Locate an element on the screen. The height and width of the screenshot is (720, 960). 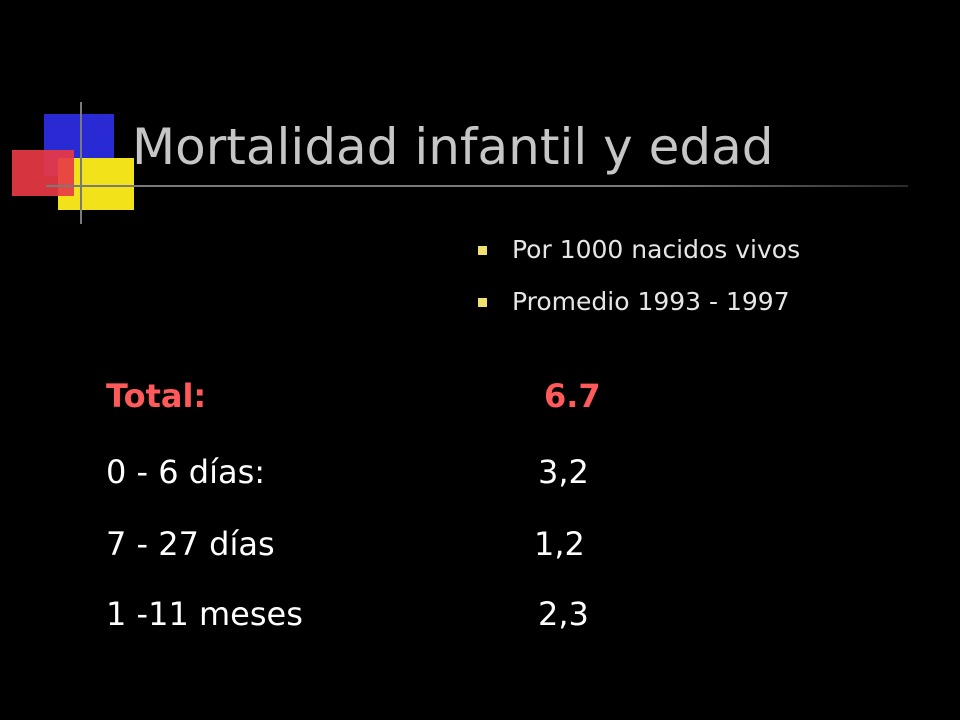
title-underline is located at coordinates (477, 186).